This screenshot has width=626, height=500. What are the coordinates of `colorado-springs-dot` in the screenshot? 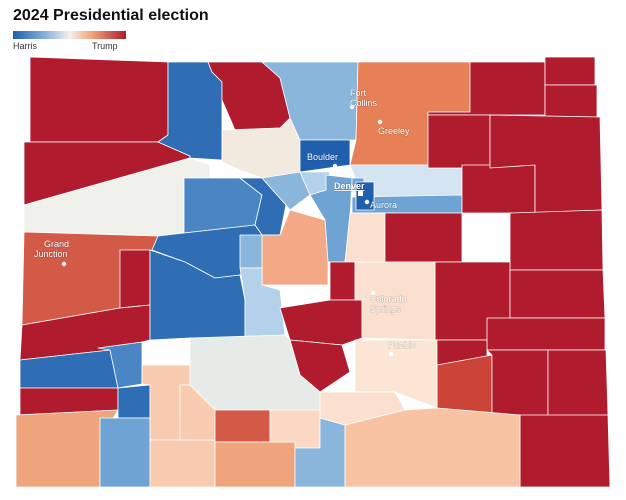 It's located at (373, 293).